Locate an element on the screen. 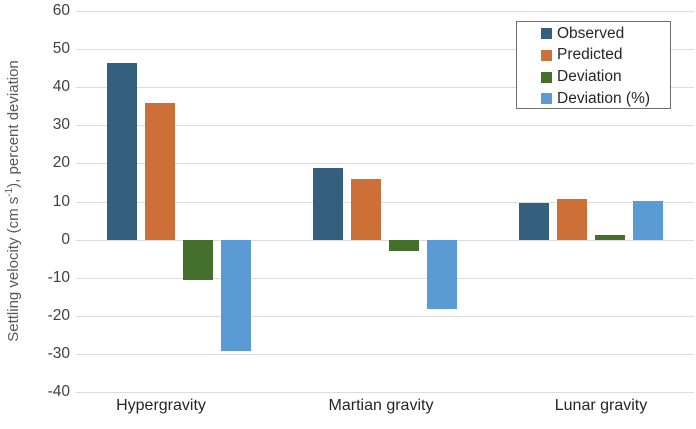 The height and width of the screenshot is (429, 696). legend-swatch-predicted is located at coordinates (546, 55).